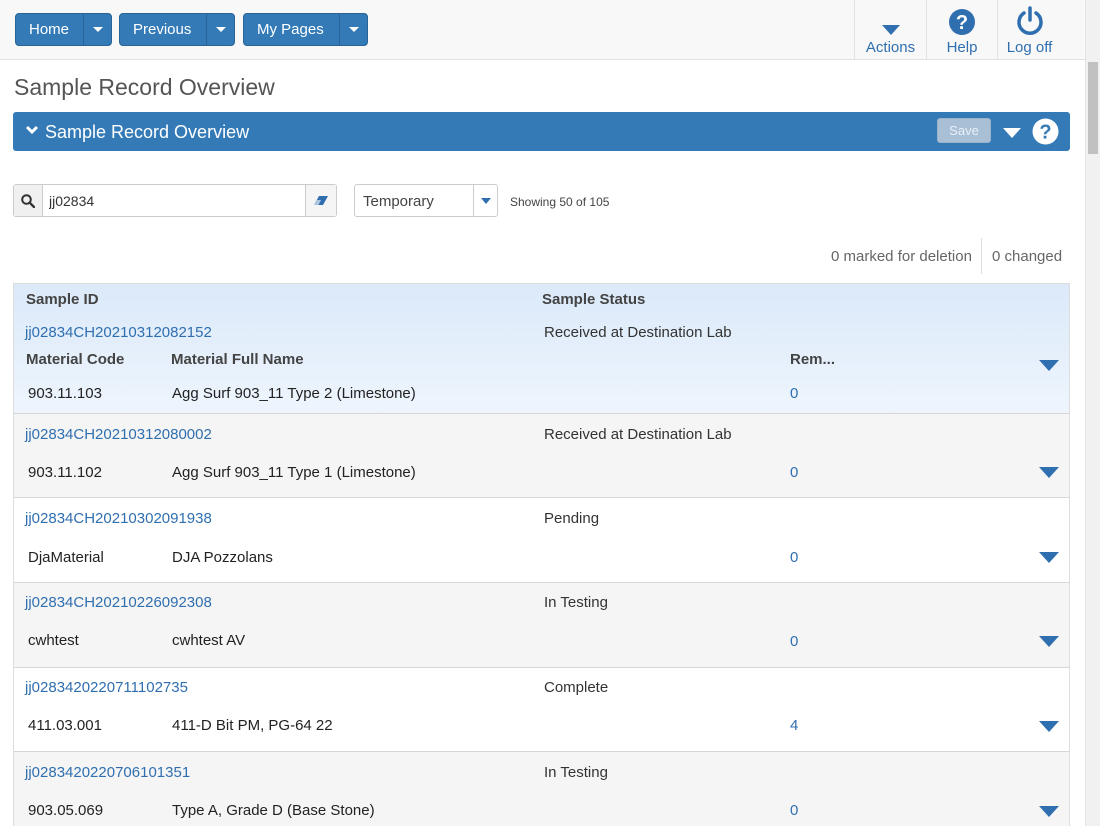 The height and width of the screenshot is (826, 1100). Describe the element at coordinates (964, 130) in the screenshot. I see `save-button: Save` at that location.